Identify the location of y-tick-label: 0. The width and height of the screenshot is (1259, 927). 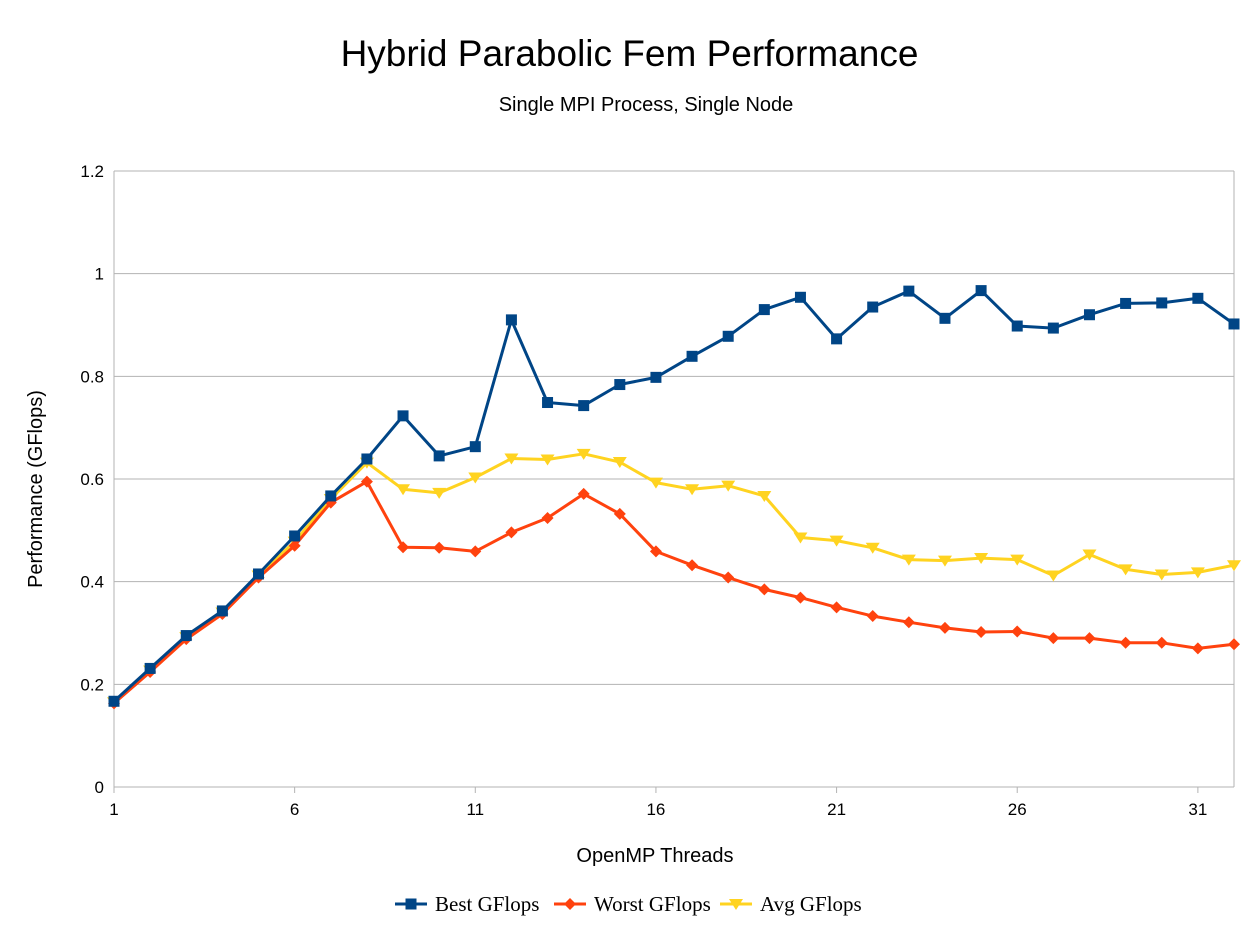
(99, 787).